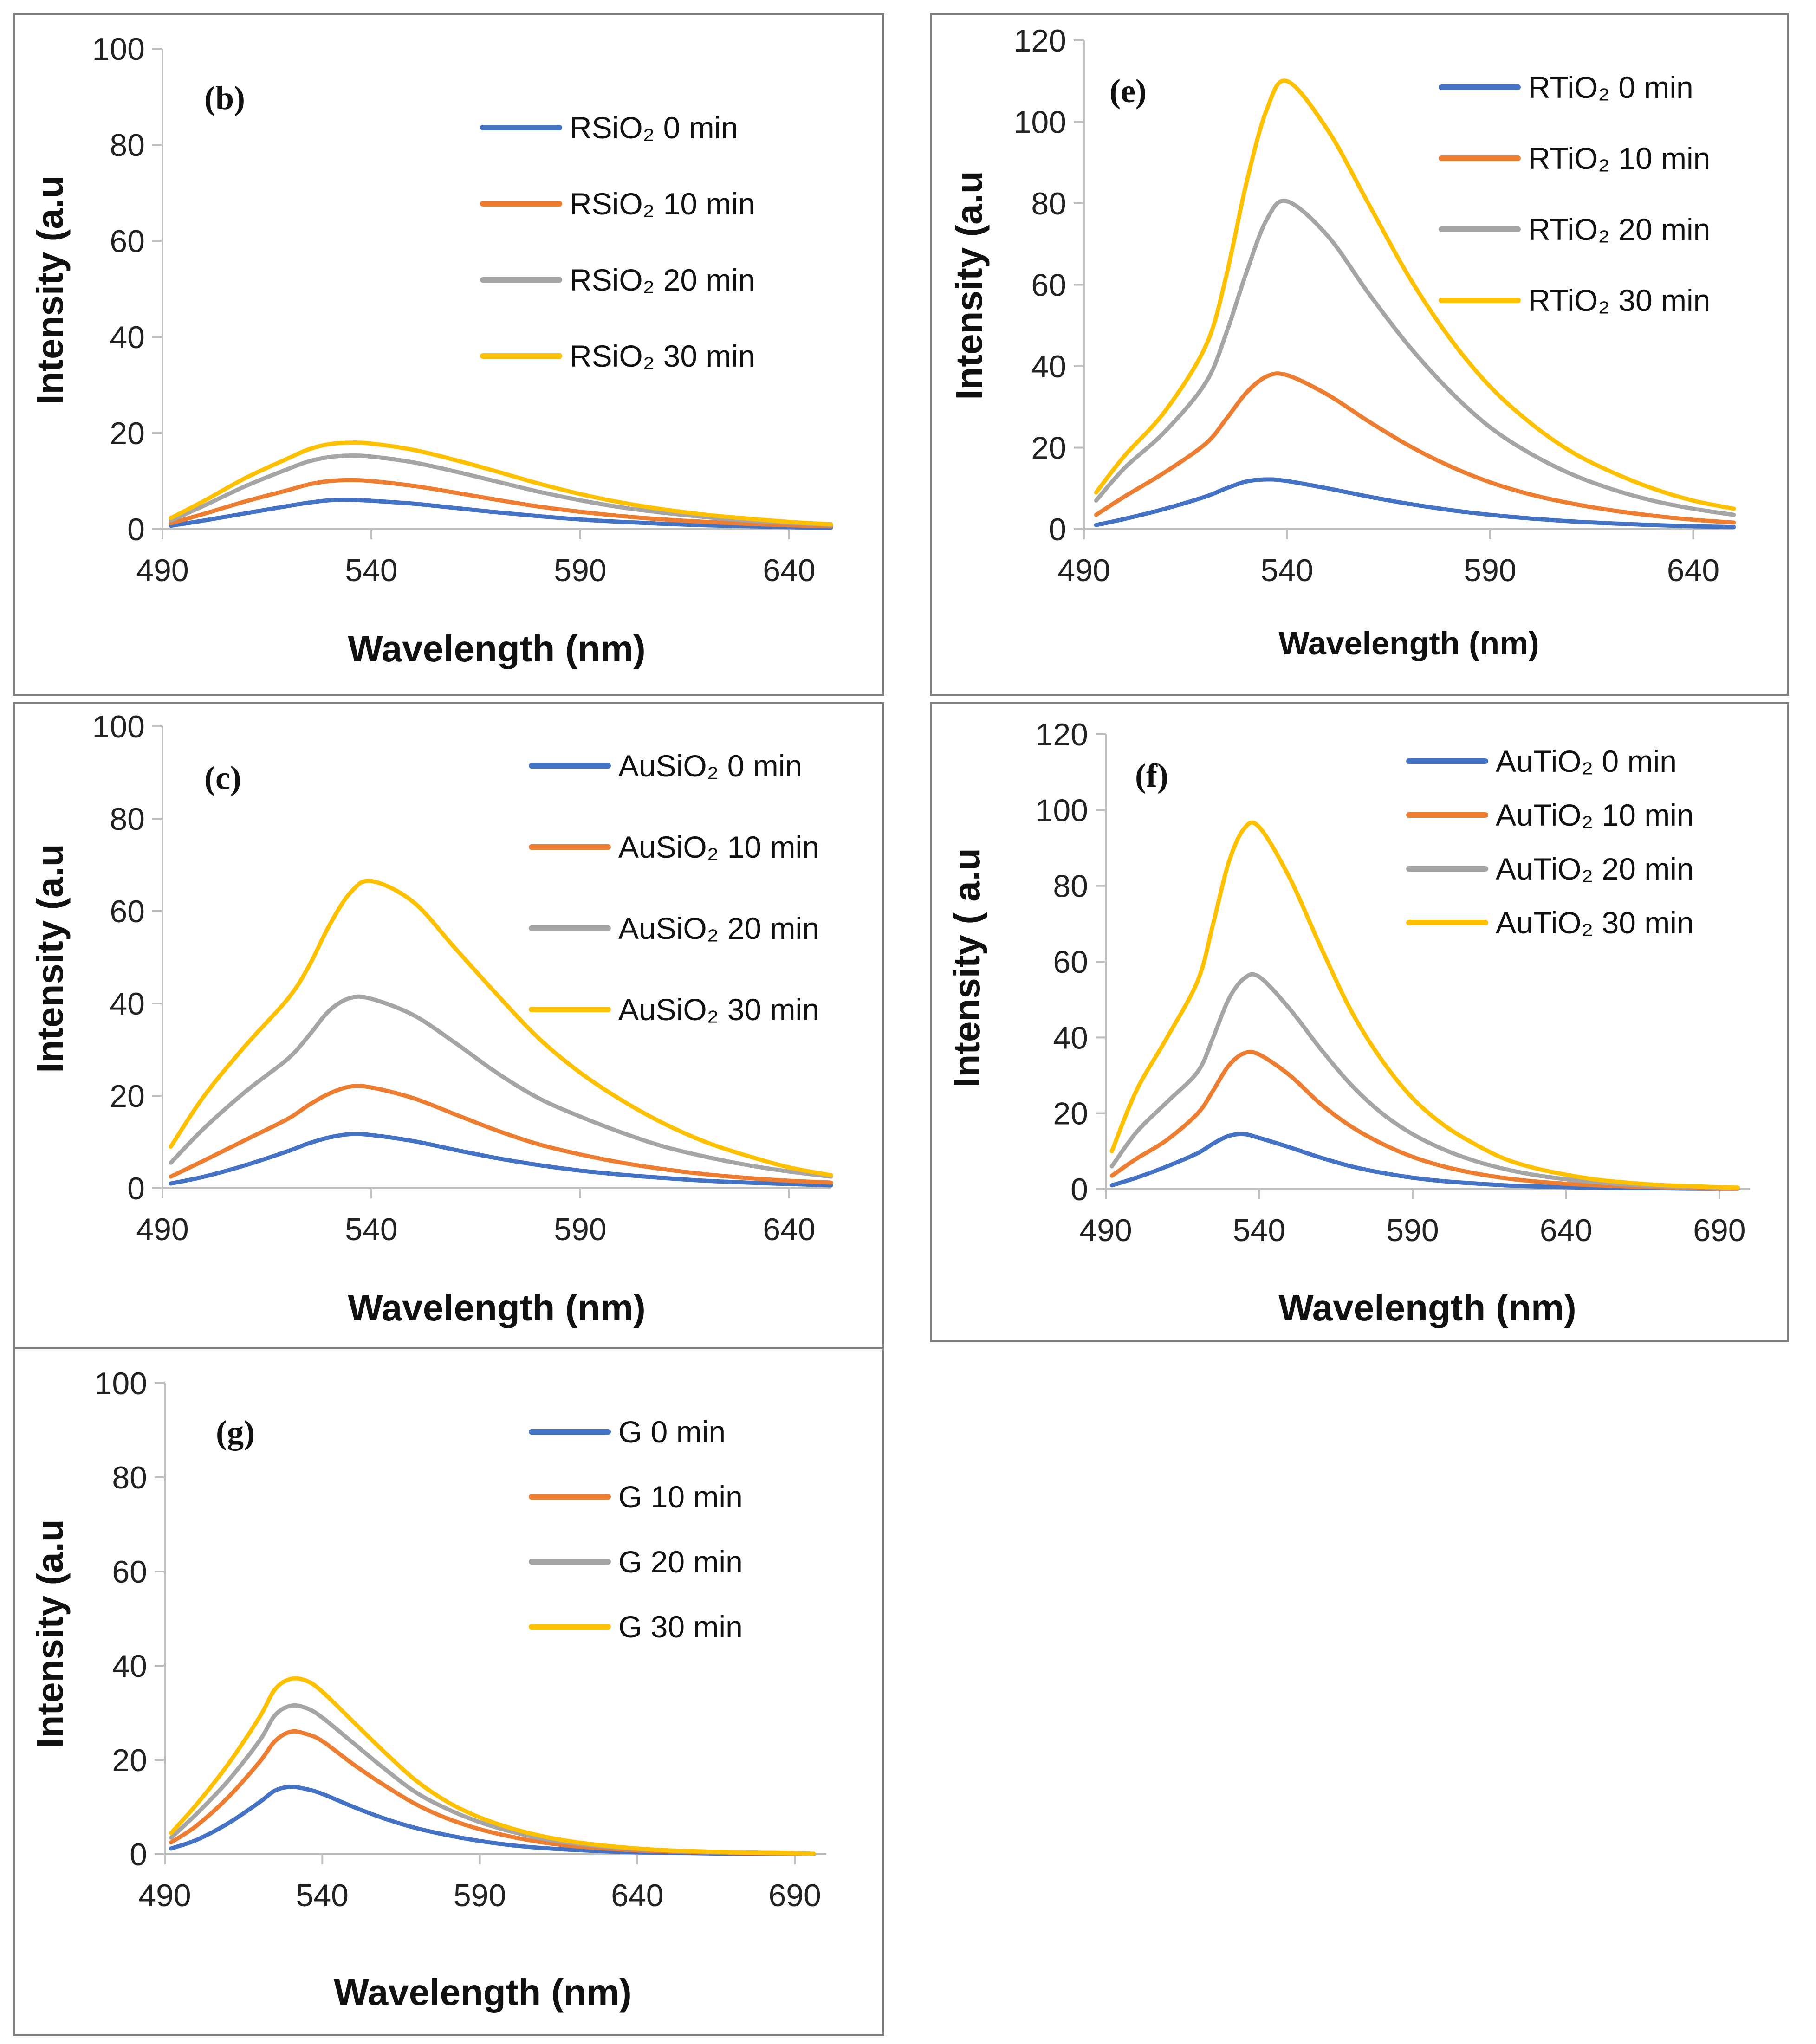  I want to click on legend-label: G 20 min, so click(680, 1562).